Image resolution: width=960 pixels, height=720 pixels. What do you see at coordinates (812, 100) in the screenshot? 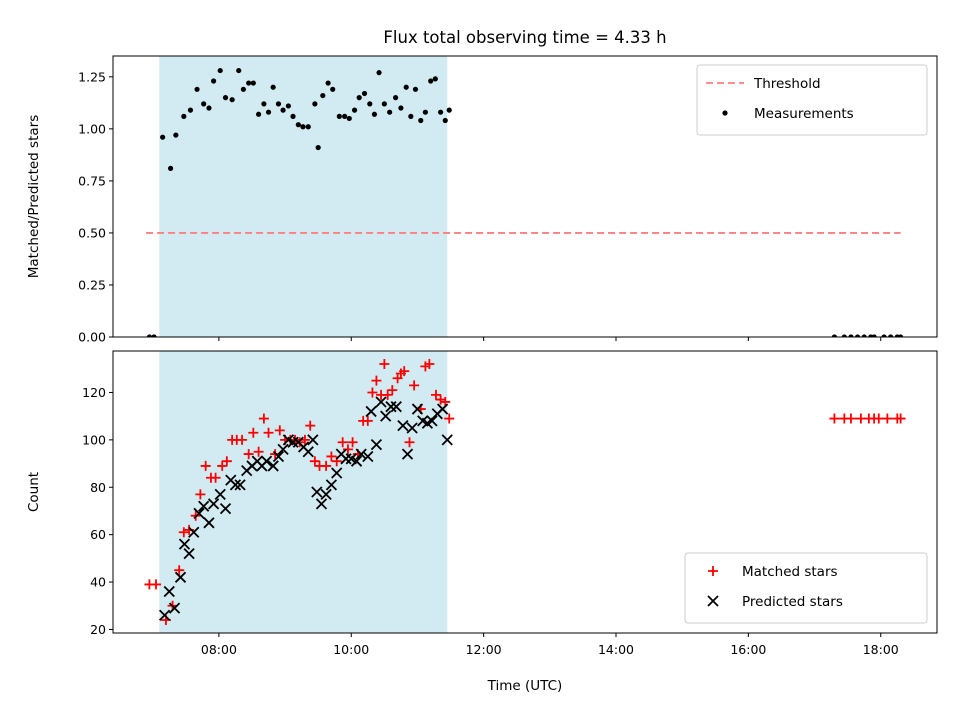
I see `legend: Threshold Measurements` at bounding box center [812, 100].